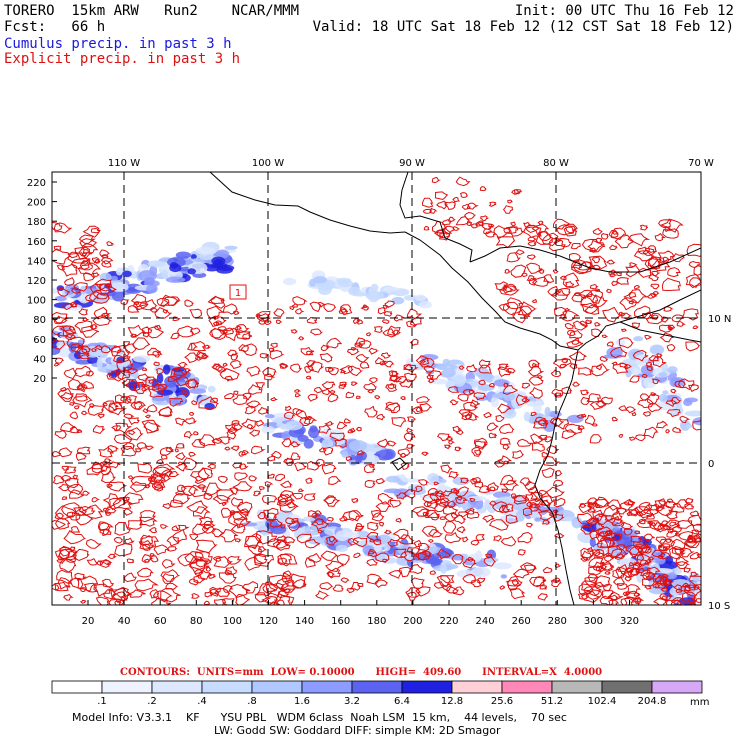 The width and height of the screenshot is (740, 740). I want to click on lon-label: 90 W, so click(412, 163).